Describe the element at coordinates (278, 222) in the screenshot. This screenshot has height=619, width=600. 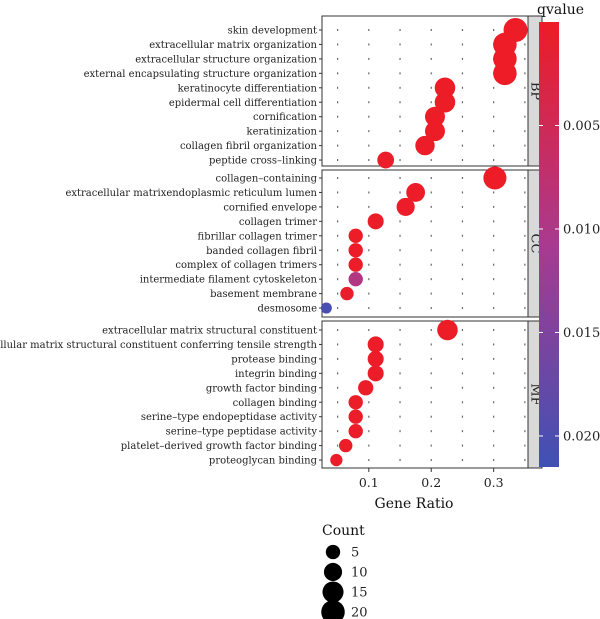
I see `term-label: collagen trimer` at that location.